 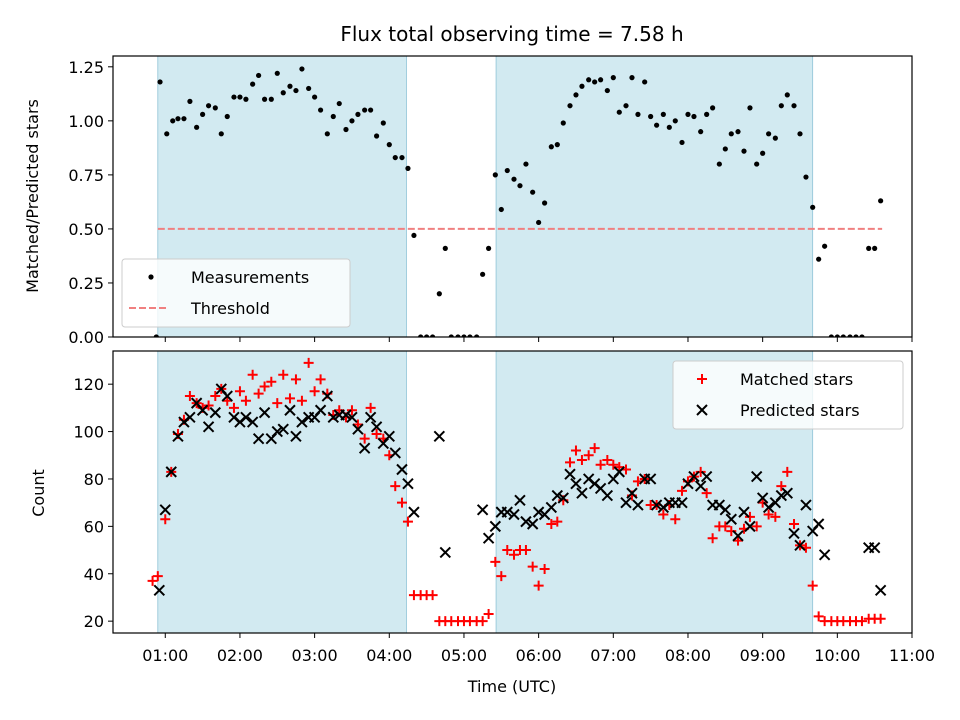 I want to click on legend-box, so click(x=236, y=293).